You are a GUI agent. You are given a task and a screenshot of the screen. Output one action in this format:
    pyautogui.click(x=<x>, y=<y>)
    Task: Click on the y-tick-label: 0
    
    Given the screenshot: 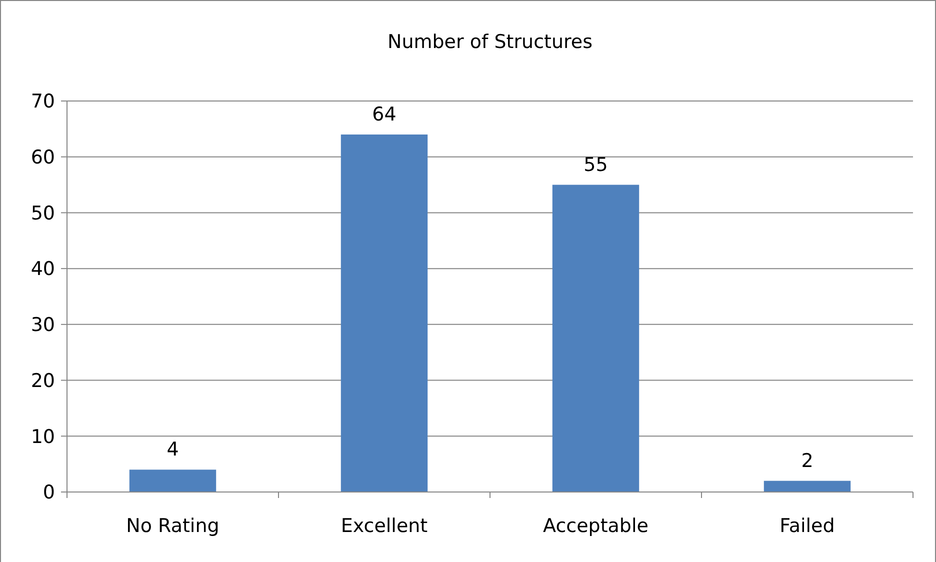 What is the action you would take?
    pyautogui.click(x=48, y=493)
    